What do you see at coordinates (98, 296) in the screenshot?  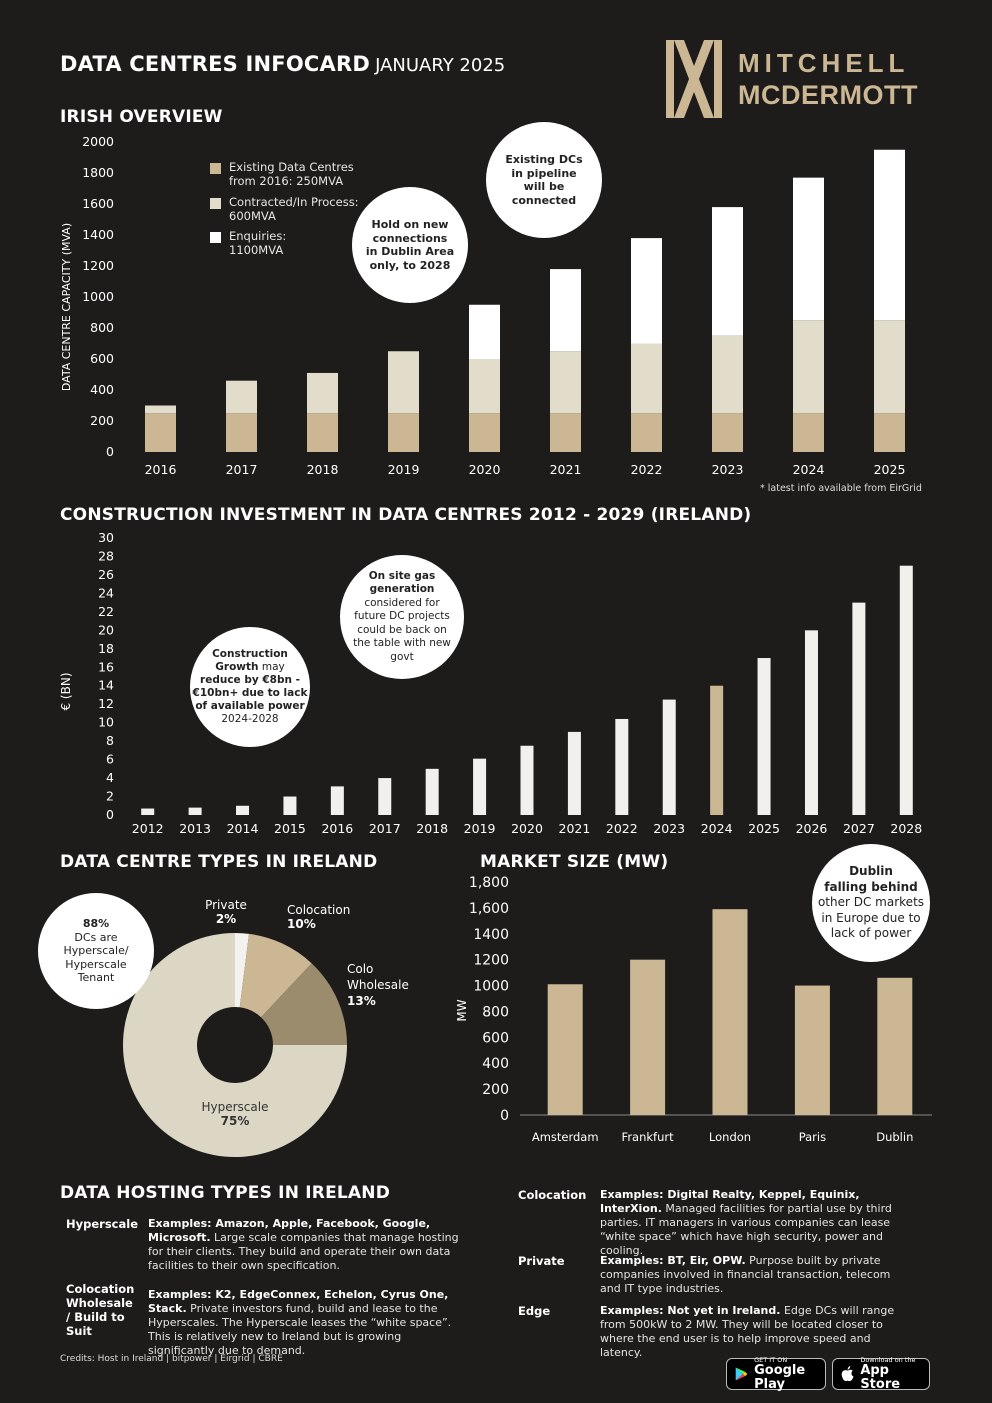 I see `y-tick-label: 1000` at bounding box center [98, 296].